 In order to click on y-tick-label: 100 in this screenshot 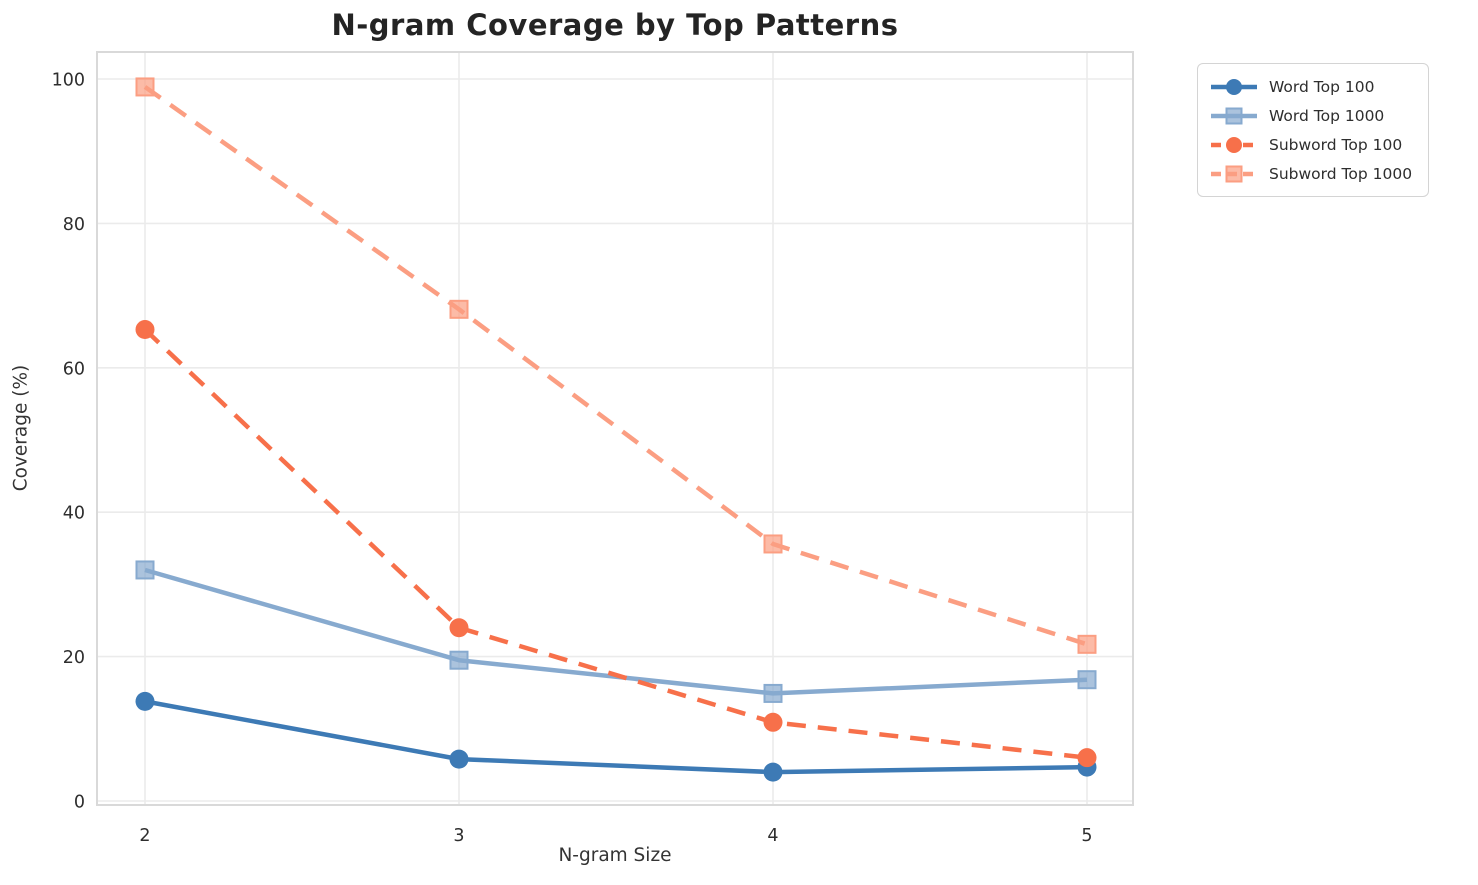, I will do `click(68, 81)`.